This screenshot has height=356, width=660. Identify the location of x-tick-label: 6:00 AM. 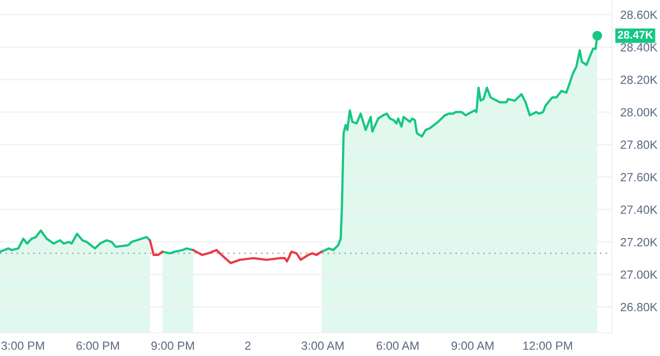
(397, 346).